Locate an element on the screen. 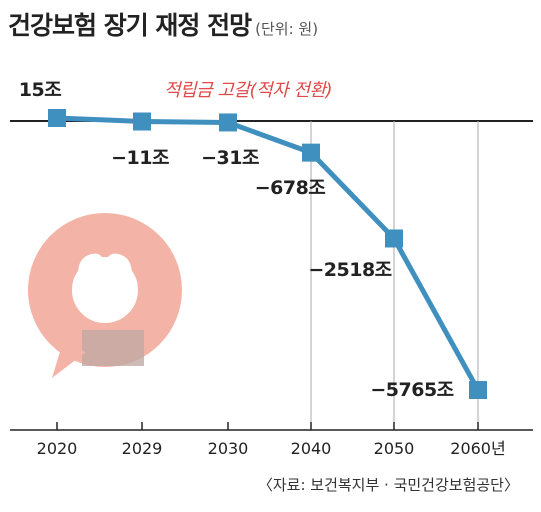 The height and width of the screenshot is (512, 541). value-label: −31조 is located at coordinates (230, 158).